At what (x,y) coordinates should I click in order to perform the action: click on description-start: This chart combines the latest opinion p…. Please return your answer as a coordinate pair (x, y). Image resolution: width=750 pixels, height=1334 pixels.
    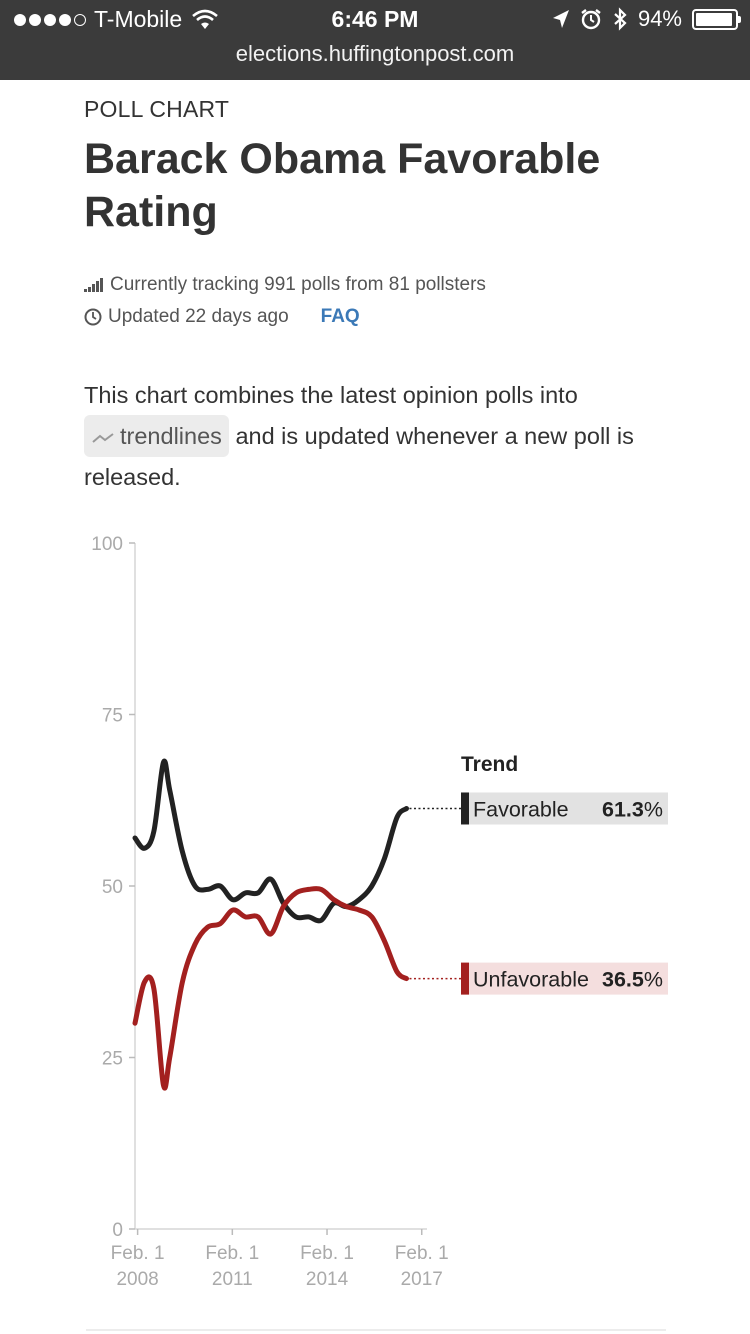
    Looking at the image, I should click on (331, 395).